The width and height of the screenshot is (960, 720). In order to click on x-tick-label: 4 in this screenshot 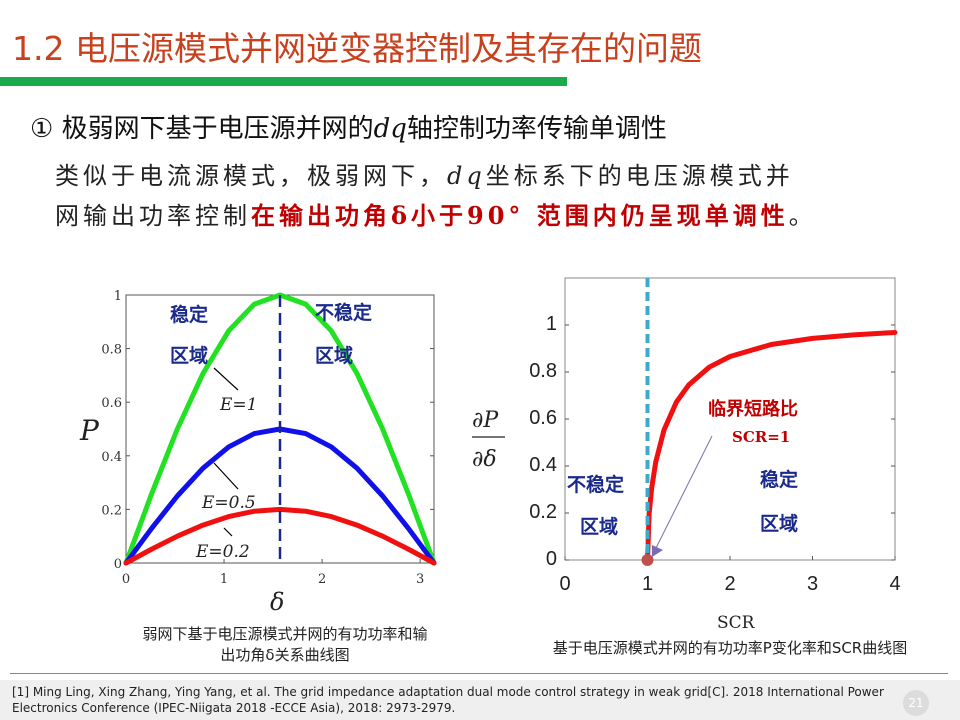, I will do `click(894, 584)`.